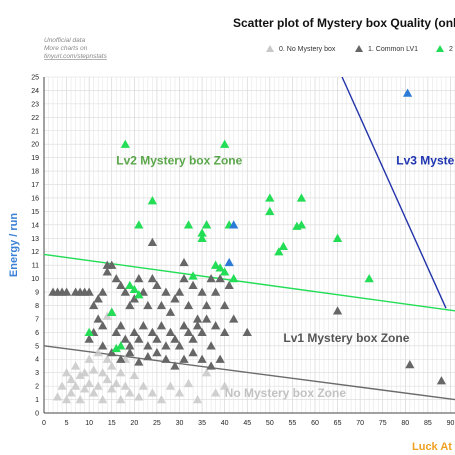 The image size is (455, 455). I want to click on y-tick-label: 0, so click(37, 414).